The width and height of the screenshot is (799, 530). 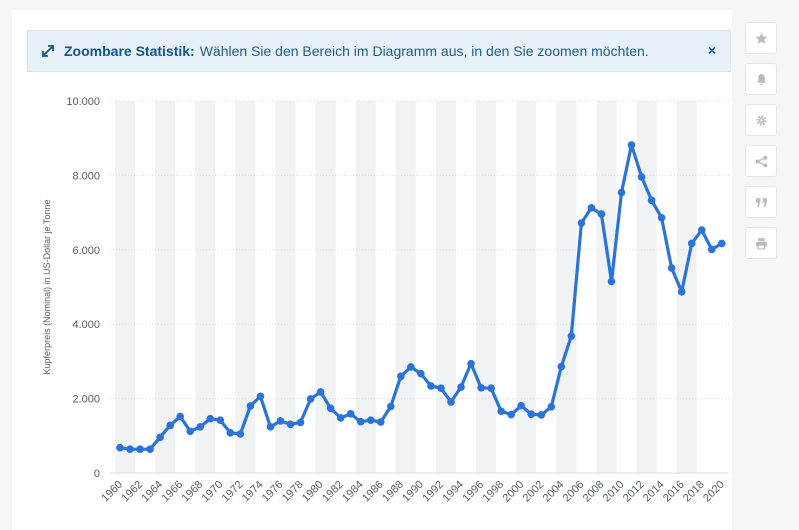 What do you see at coordinates (761, 202) in the screenshot?
I see `cite-button` at bounding box center [761, 202].